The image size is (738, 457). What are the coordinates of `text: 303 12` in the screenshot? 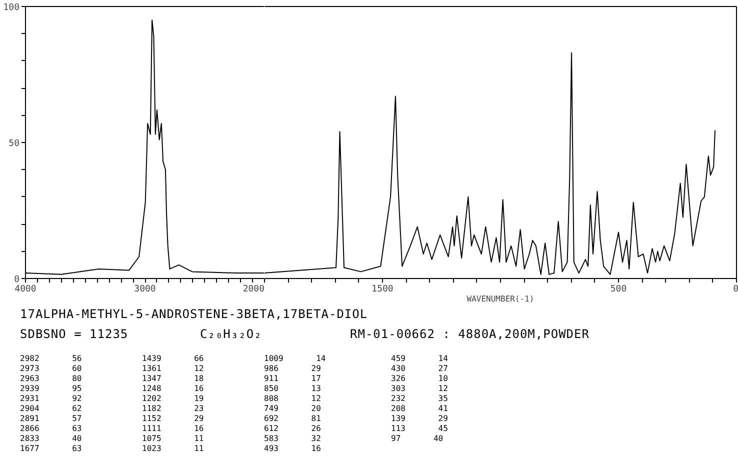 It's located at (419, 388).